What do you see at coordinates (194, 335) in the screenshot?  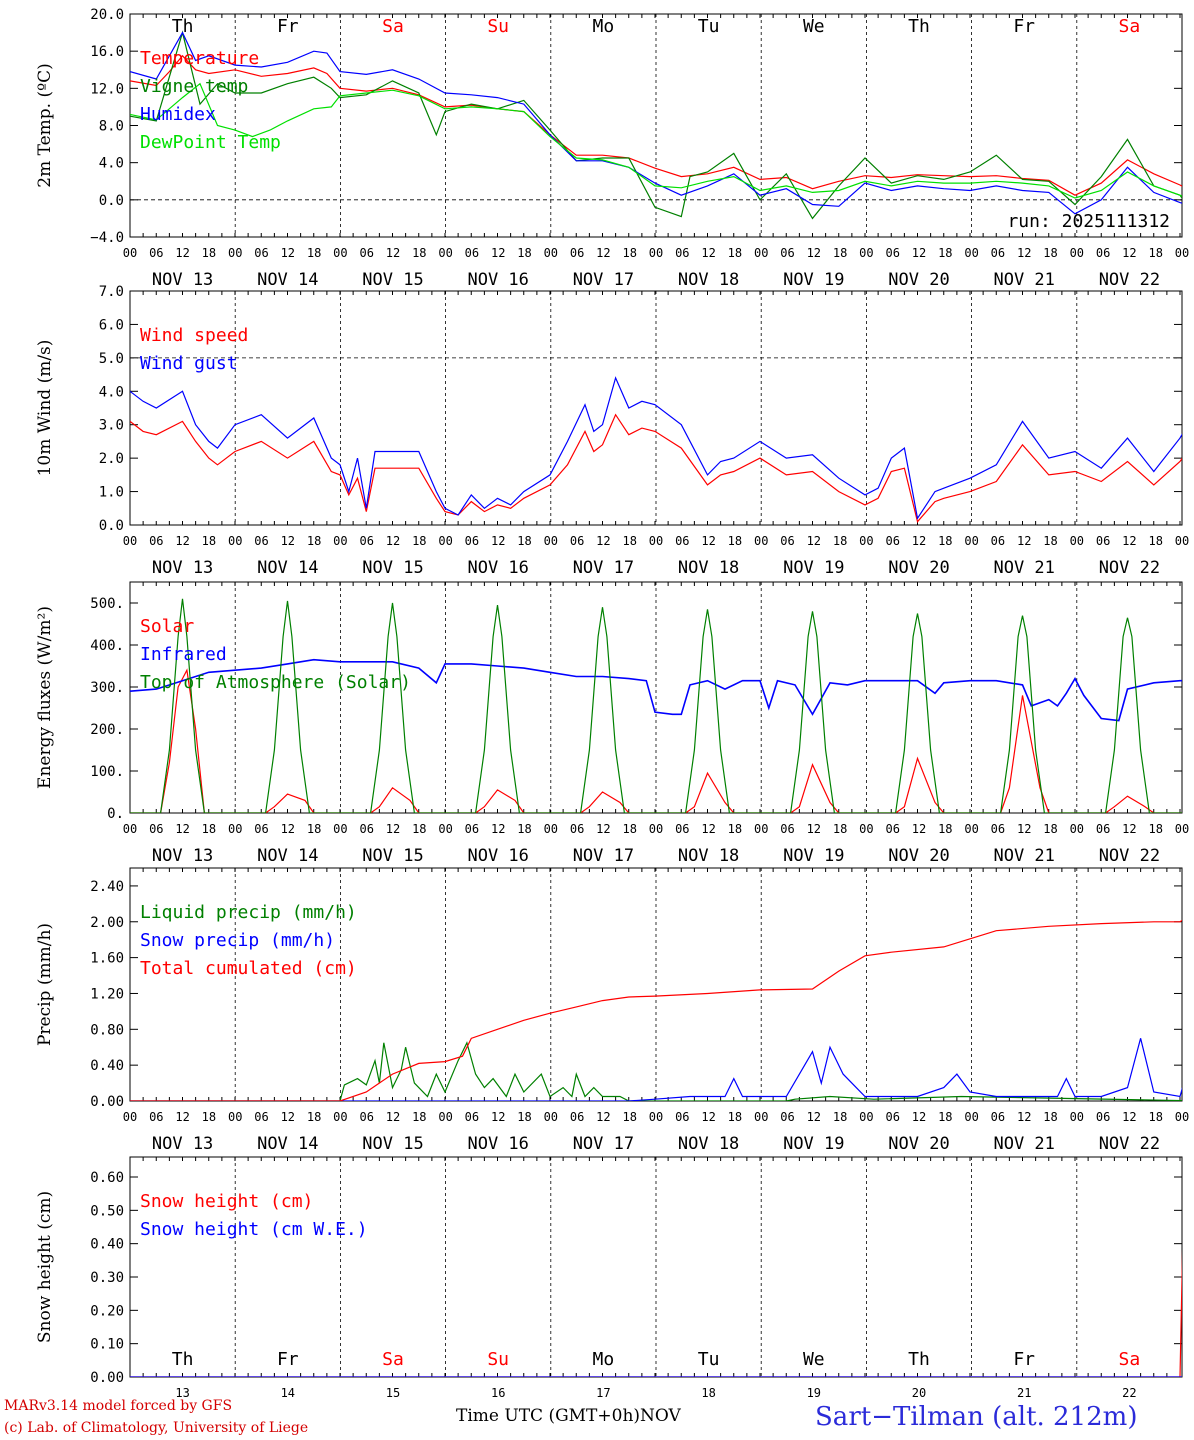 I see `legend-entry: Wind speed` at bounding box center [194, 335].